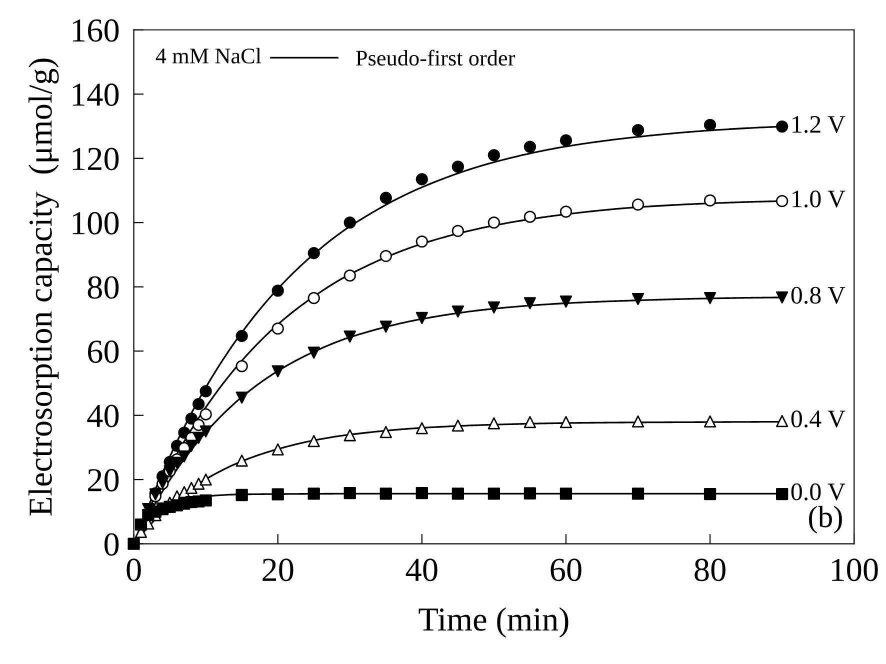 This screenshot has height=664, width=886. What do you see at coordinates (278, 570) in the screenshot?
I see `x-tick-label: 20` at bounding box center [278, 570].